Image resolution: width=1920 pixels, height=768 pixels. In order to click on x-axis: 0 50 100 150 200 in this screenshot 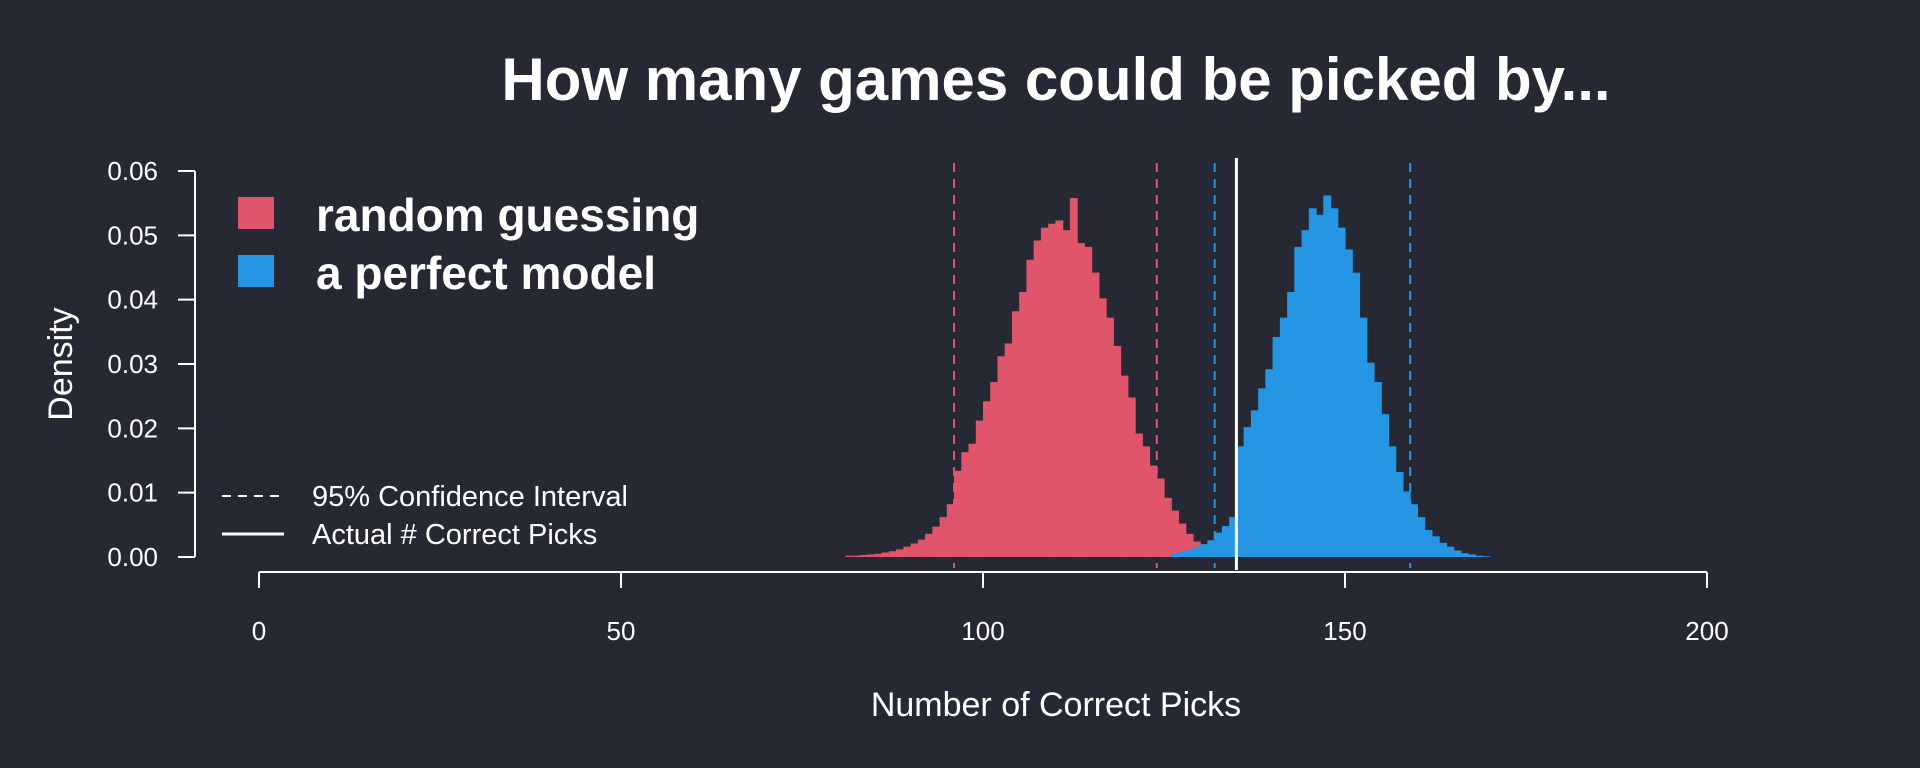, I will do `click(990, 608)`.